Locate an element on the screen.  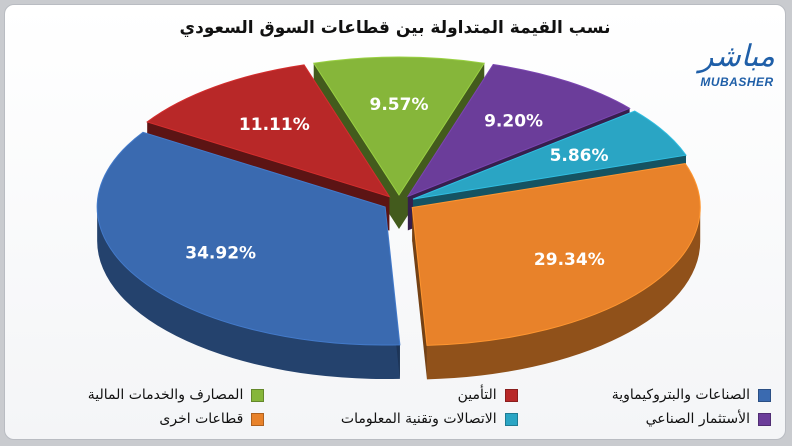
legend-label: الأستثمار الصناعي is located at coordinates (697, 419).